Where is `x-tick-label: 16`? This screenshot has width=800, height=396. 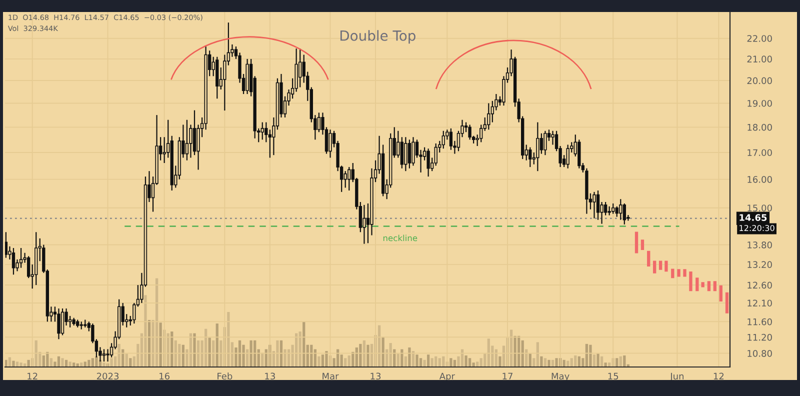 x-tick-label: 16 is located at coordinates (165, 376).